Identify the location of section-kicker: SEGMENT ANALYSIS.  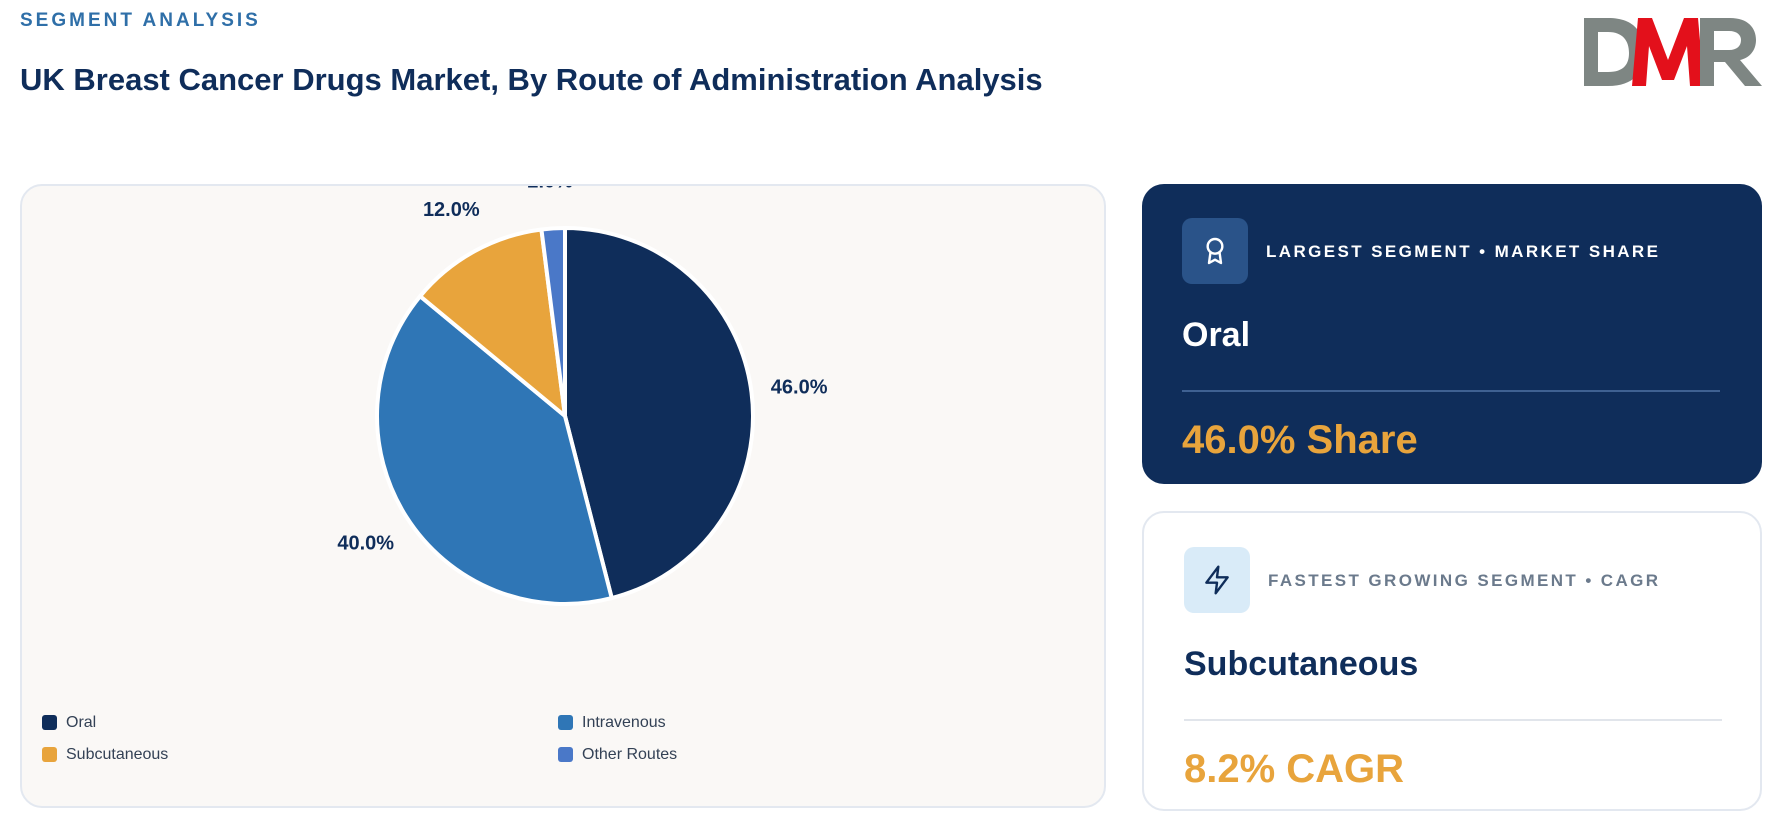
(140, 20).